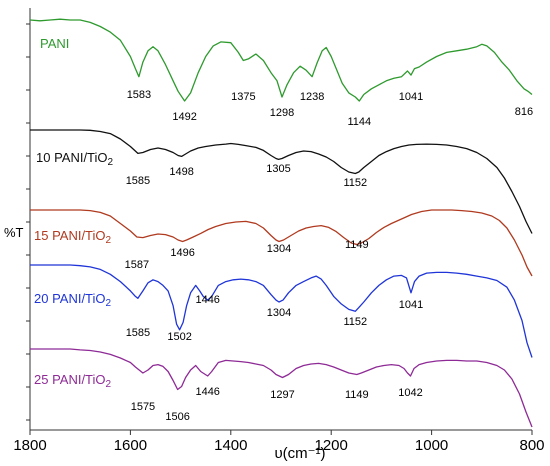  What do you see at coordinates (181, 172) in the screenshot?
I see `peak-label: 1498` at bounding box center [181, 172].